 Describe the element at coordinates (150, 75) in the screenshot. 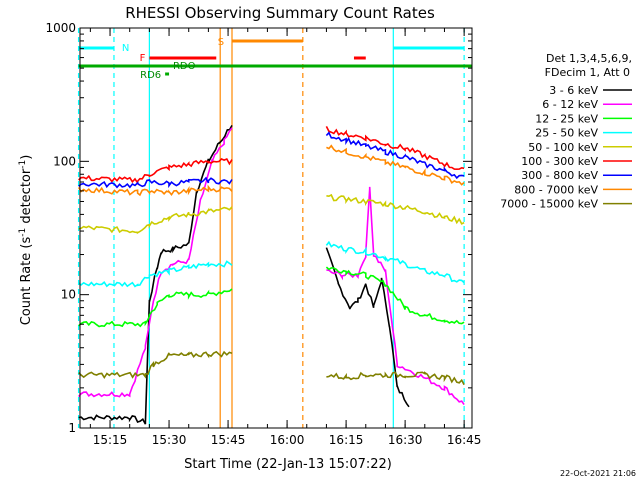

I see `flag-label-rd6: RD6` at that location.